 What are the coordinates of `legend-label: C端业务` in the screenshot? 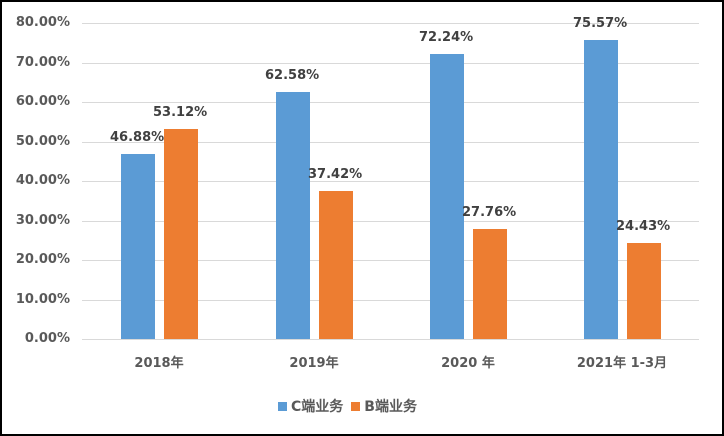 It's located at (317, 407).